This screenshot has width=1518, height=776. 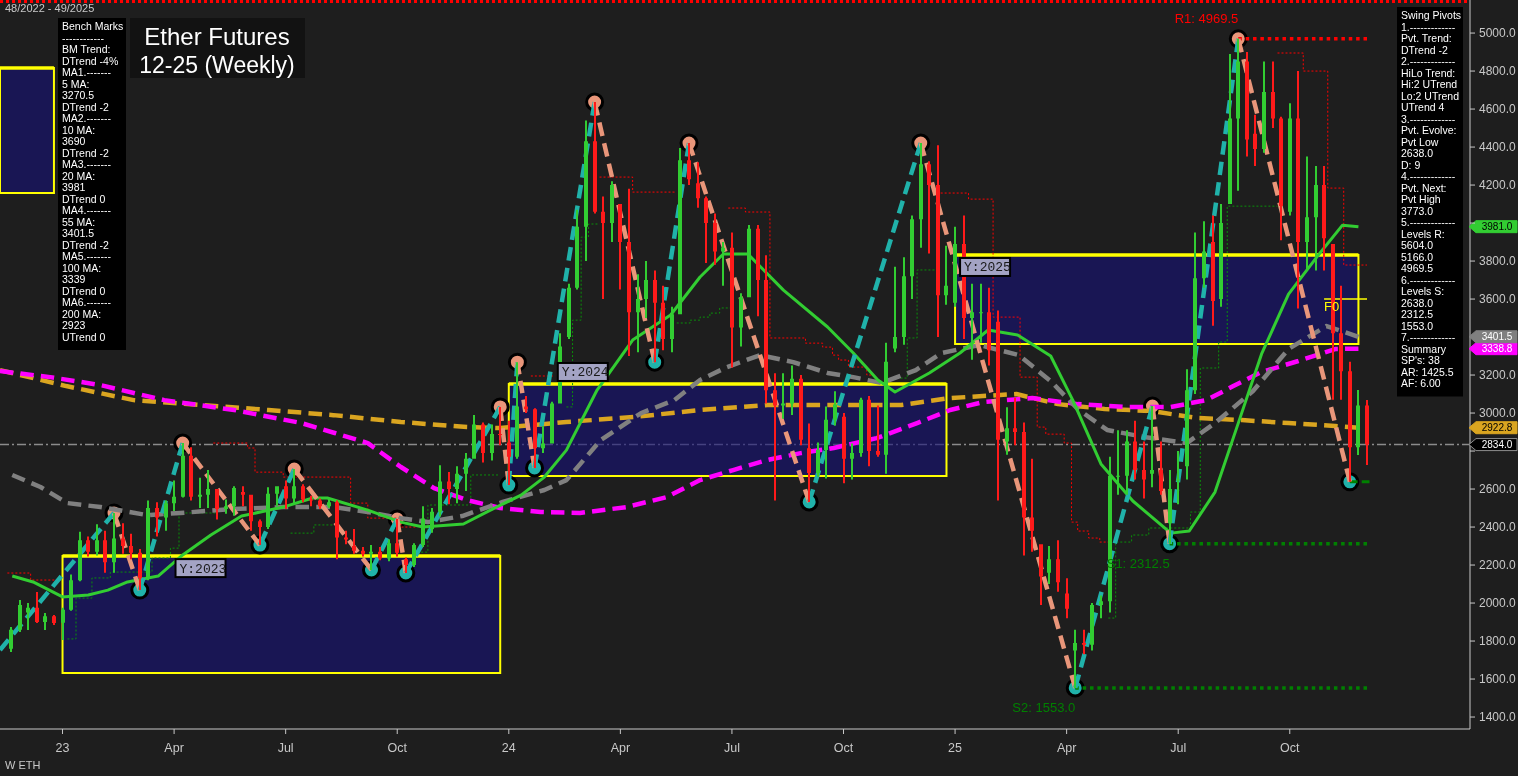 What do you see at coordinates (1498, 489) in the screenshot?
I see `y-tick-label: 2600.0` at bounding box center [1498, 489].